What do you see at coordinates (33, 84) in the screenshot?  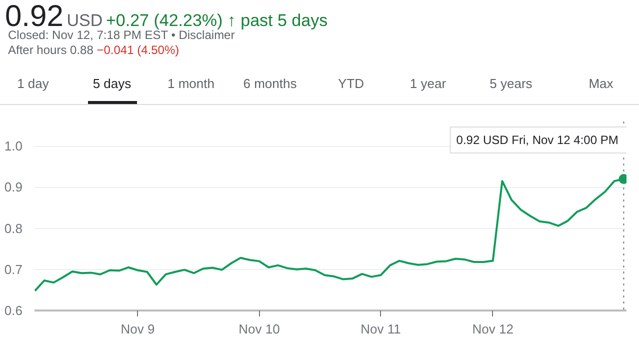 I see `text: 1 day` at bounding box center [33, 84].